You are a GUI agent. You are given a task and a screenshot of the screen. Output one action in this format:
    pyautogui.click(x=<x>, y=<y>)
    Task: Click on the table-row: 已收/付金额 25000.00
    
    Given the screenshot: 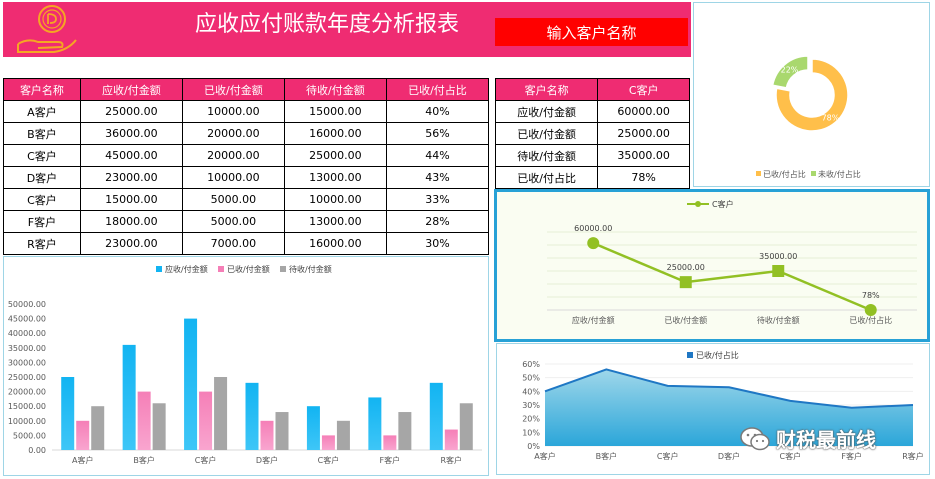 What is the action you would take?
    pyautogui.click(x=592, y=133)
    